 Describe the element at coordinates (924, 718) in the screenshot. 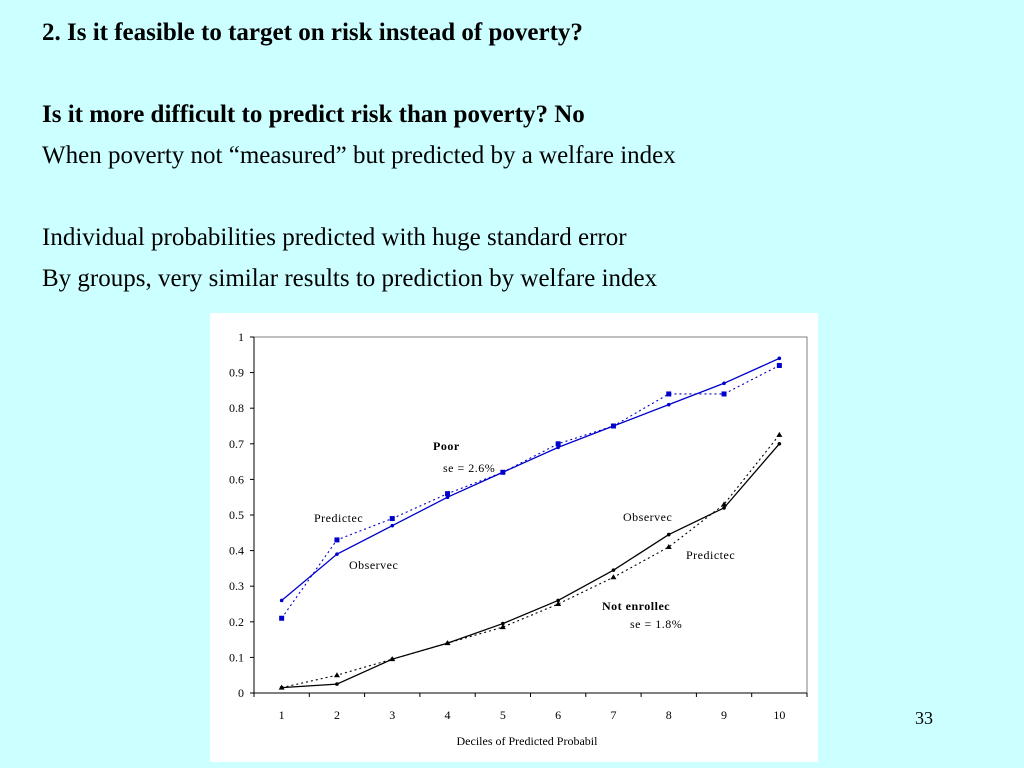

I see `page-number: 33` at that location.